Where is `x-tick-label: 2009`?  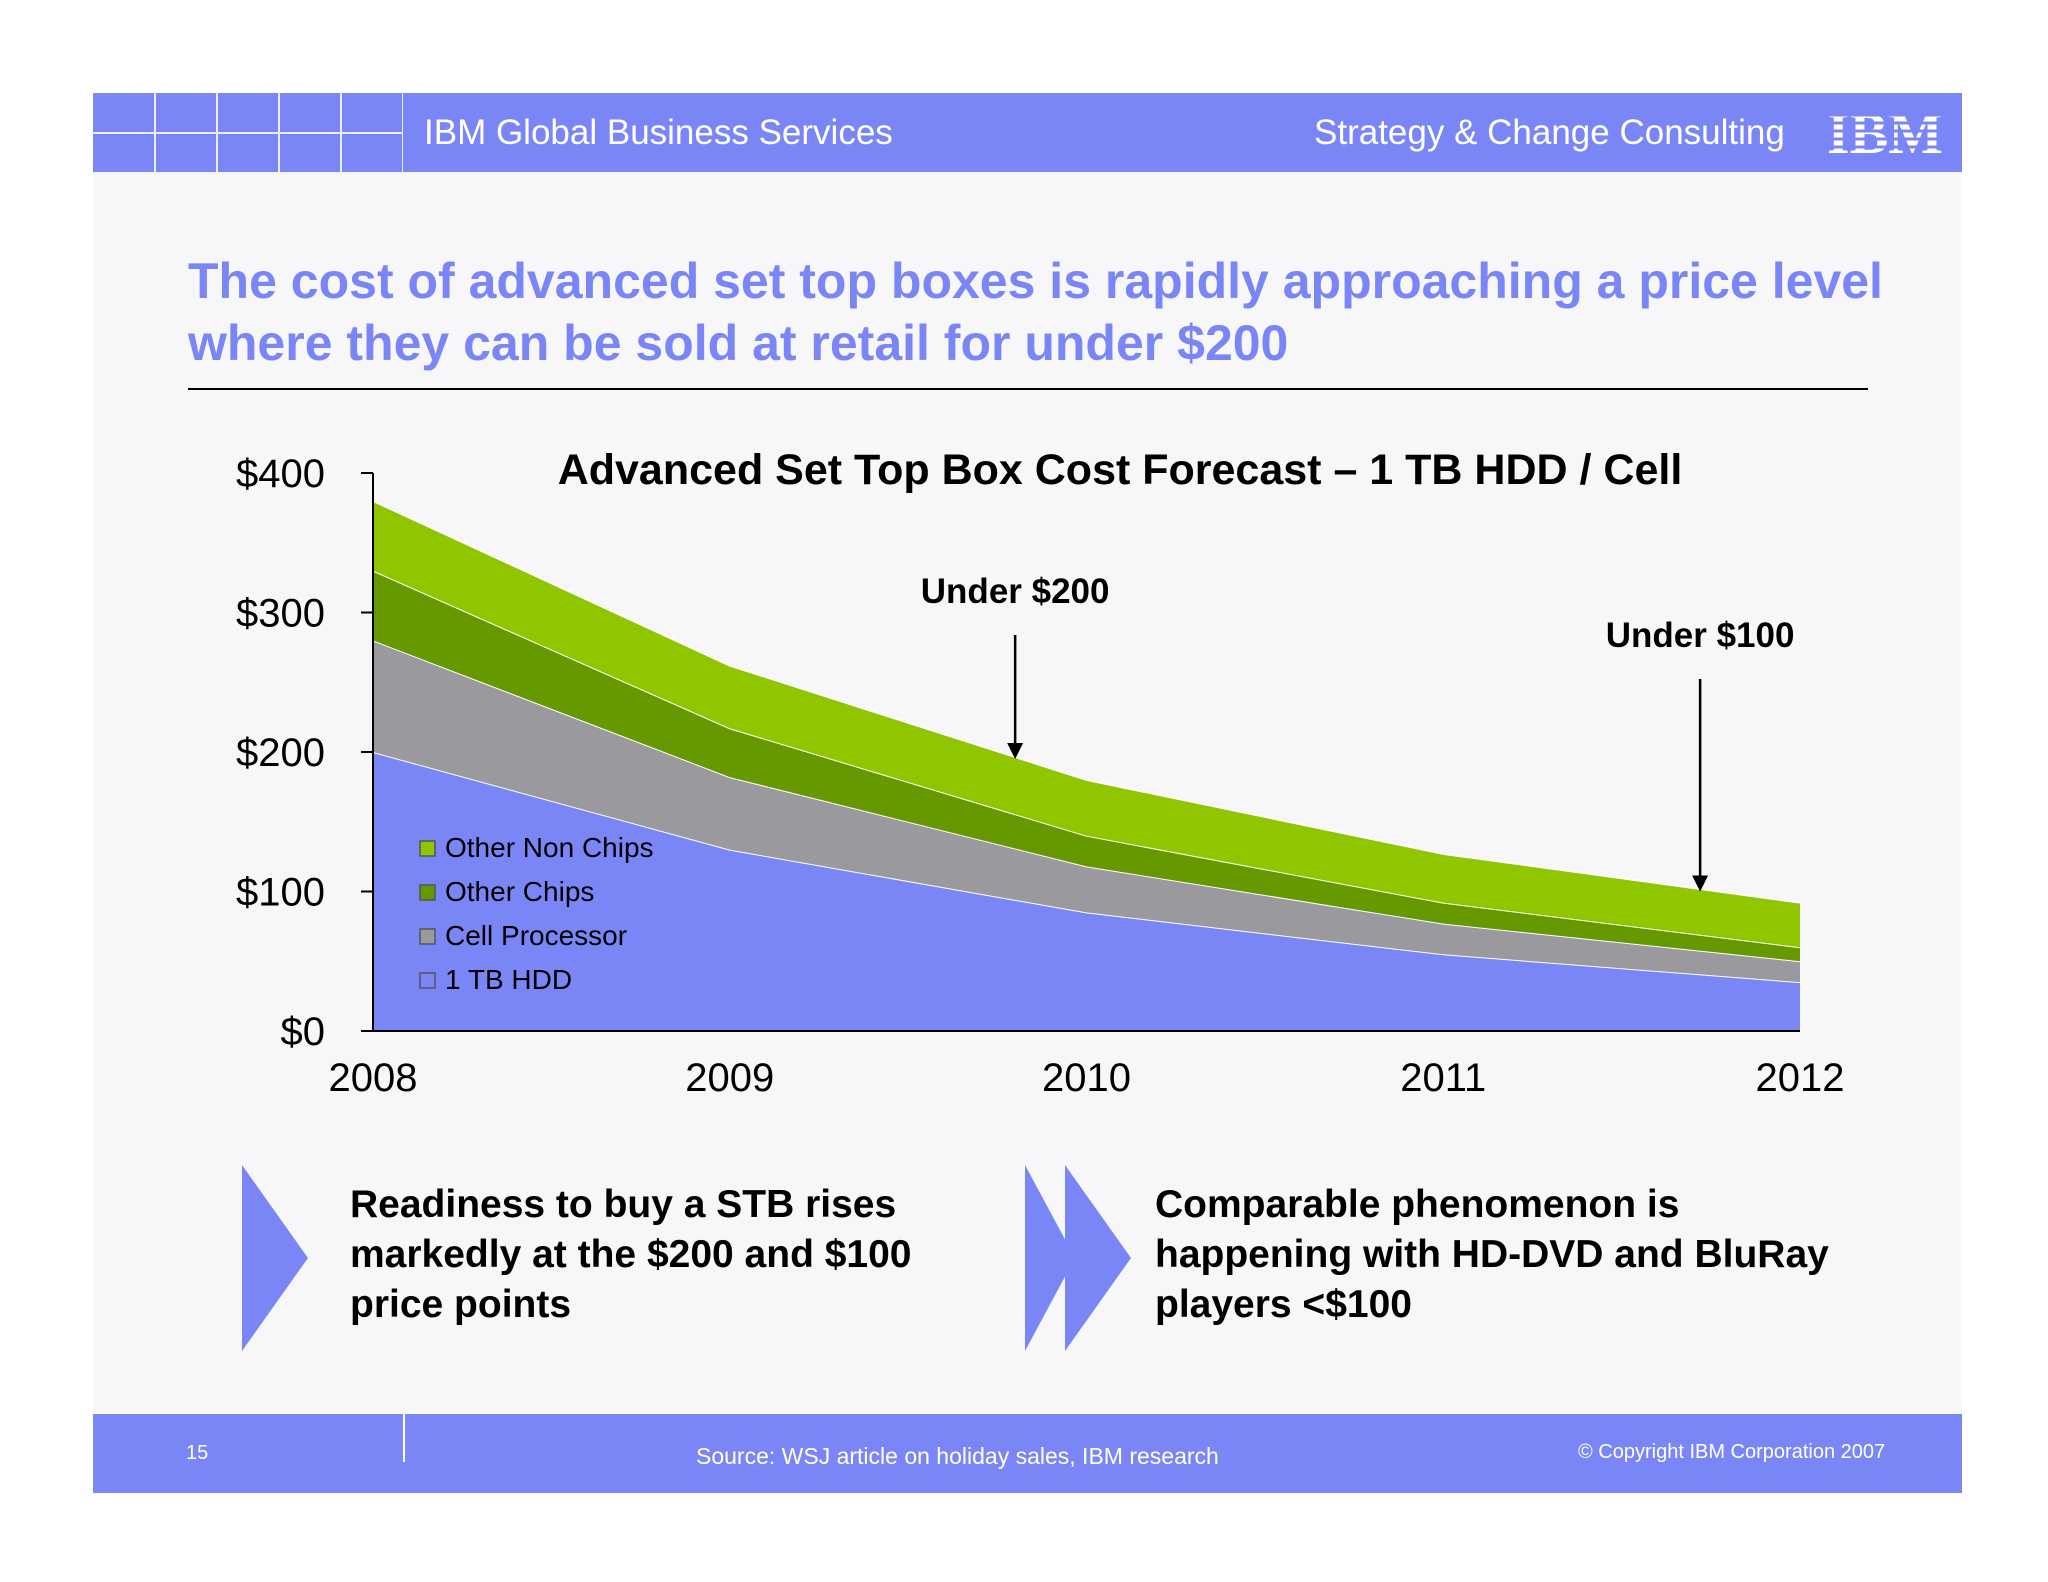
x-tick-label: 2009 is located at coordinates (729, 1078).